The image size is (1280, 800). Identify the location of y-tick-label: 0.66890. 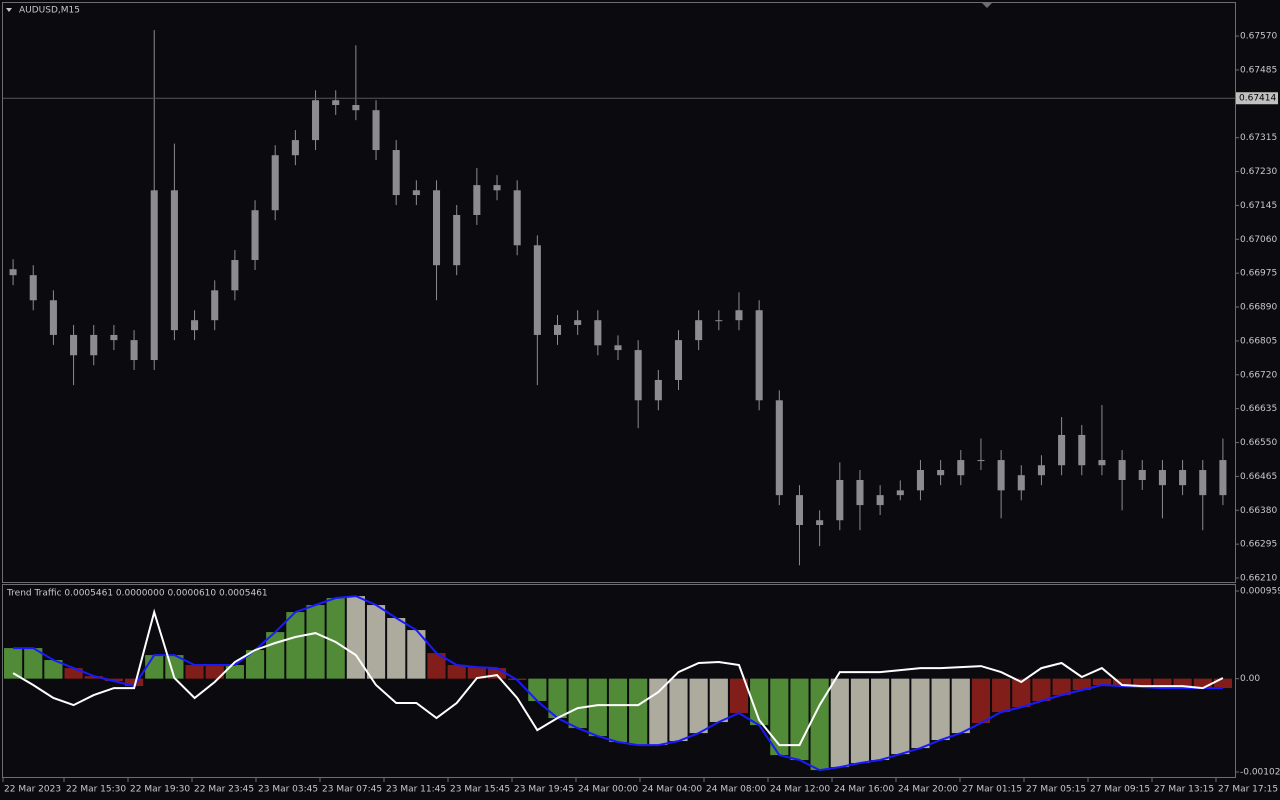
(1258, 308).